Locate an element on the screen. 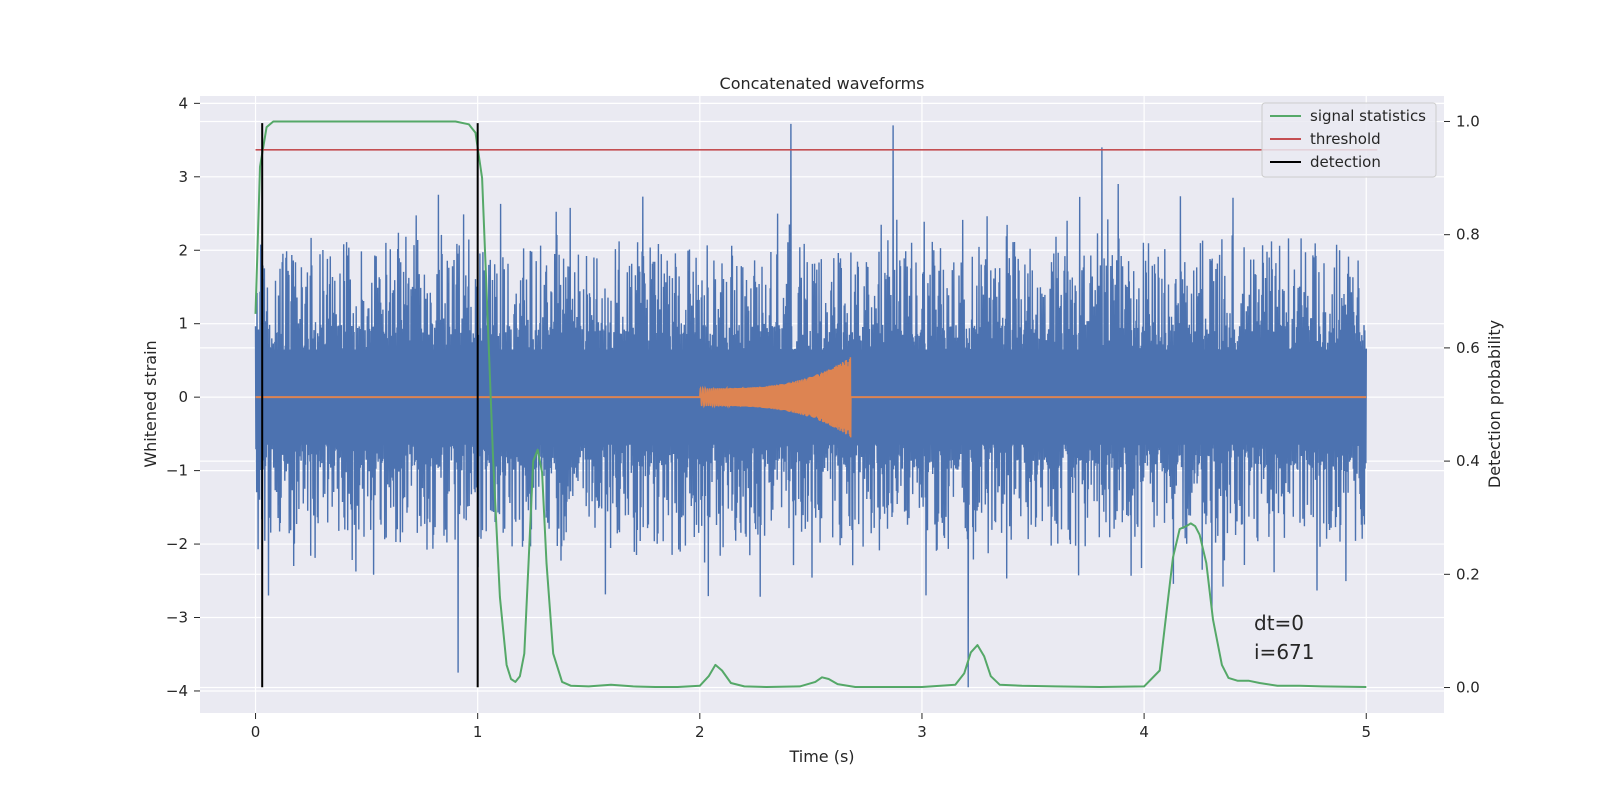 The image size is (1600, 800). chart-title: Concatenated waveforms is located at coordinates (822, 83).